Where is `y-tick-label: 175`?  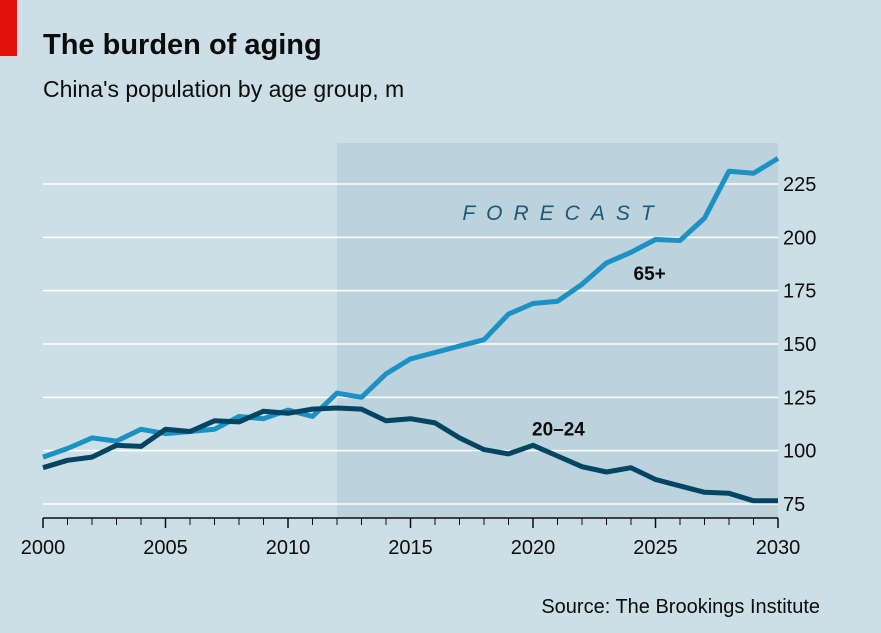 y-tick-label: 175 is located at coordinates (799, 292).